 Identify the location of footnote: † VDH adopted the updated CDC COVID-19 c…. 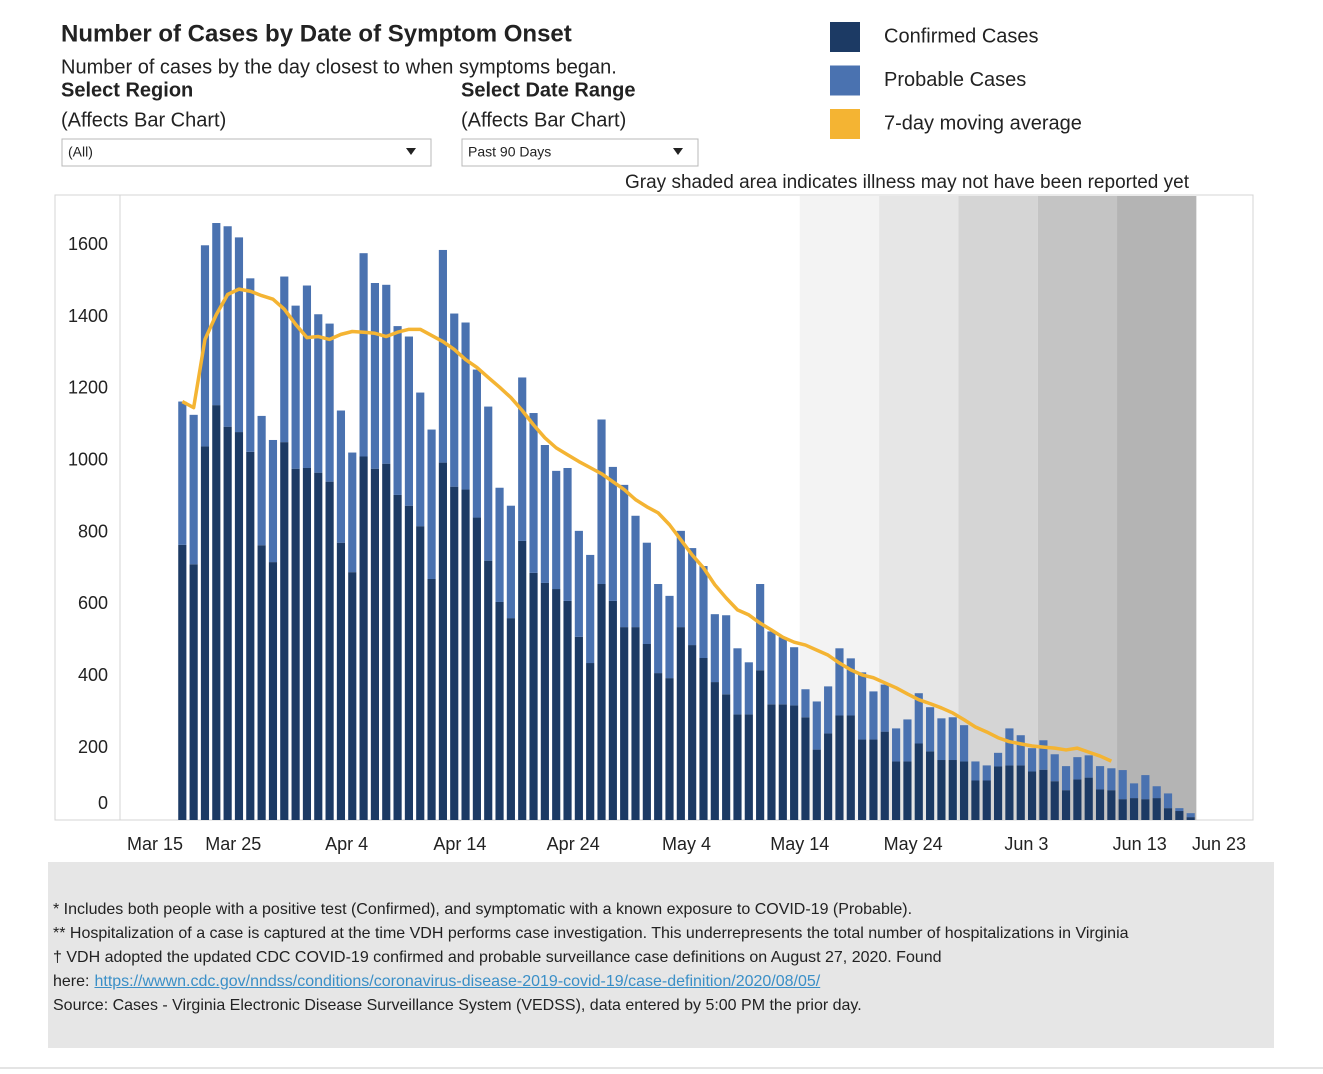
(497, 957).